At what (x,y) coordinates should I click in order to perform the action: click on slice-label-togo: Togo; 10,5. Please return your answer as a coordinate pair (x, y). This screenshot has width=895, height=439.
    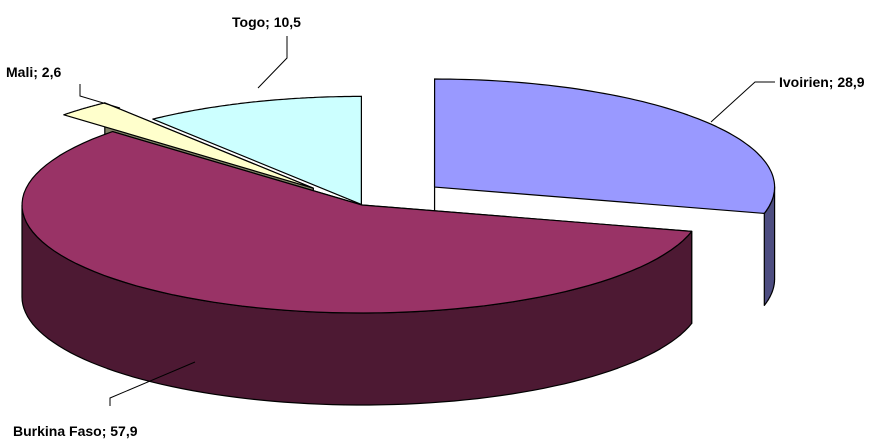
    Looking at the image, I should click on (266, 22).